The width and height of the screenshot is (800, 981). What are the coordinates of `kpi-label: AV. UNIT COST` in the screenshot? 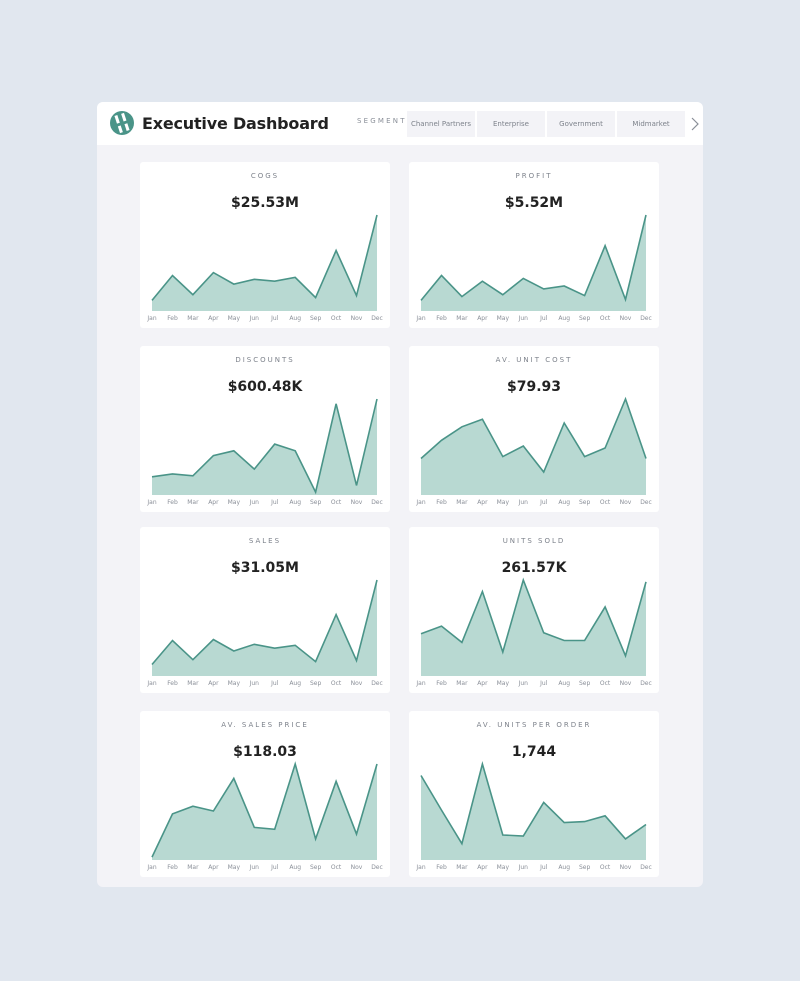 It's located at (534, 360).